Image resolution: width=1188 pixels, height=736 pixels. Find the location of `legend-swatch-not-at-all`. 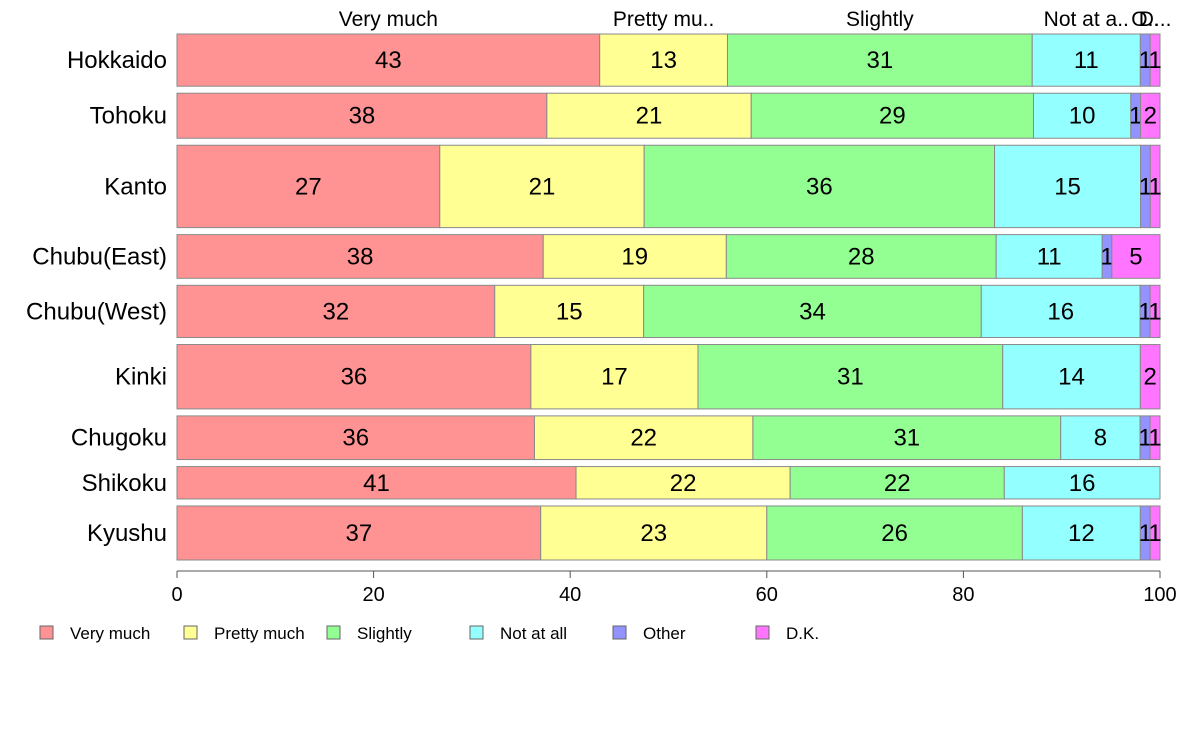

legend-swatch-not-at-all is located at coordinates (476, 632).